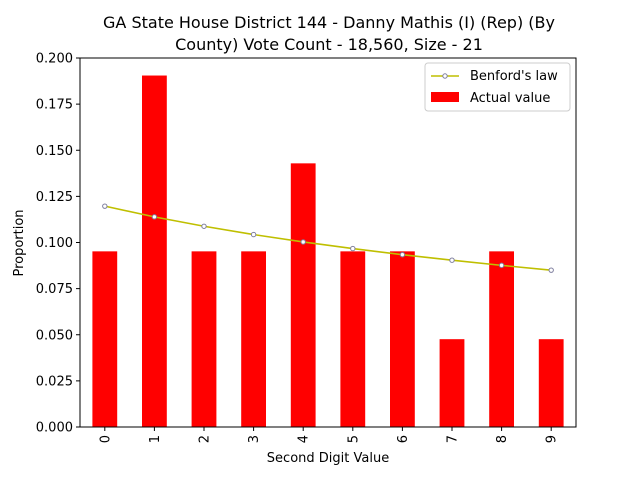 This screenshot has height=480, width=640. What do you see at coordinates (254, 439) in the screenshot?
I see `x-tick-label: 3` at bounding box center [254, 439].